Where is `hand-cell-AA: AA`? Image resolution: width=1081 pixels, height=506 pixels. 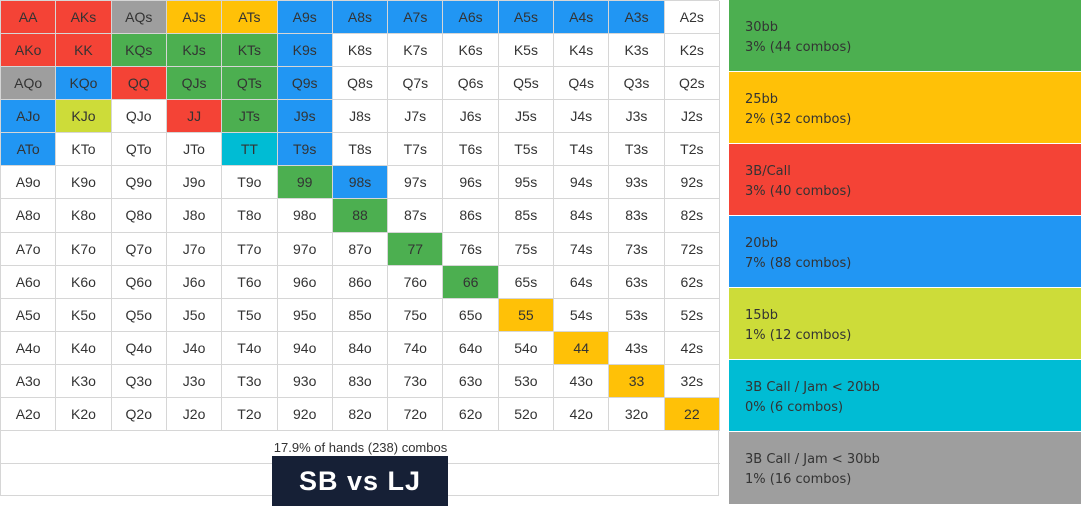 hand-cell-AA: AA is located at coordinates (29, 18).